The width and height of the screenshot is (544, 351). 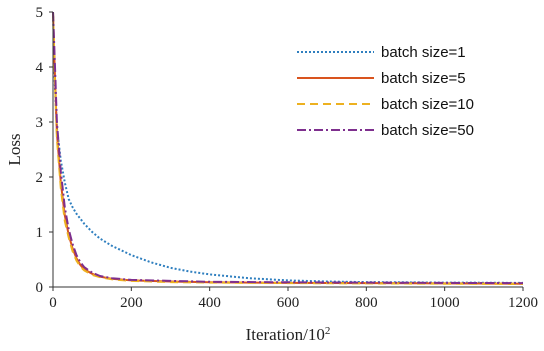 What do you see at coordinates (40, 288) in the screenshot?
I see `y-tick-label: 0` at bounding box center [40, 288].